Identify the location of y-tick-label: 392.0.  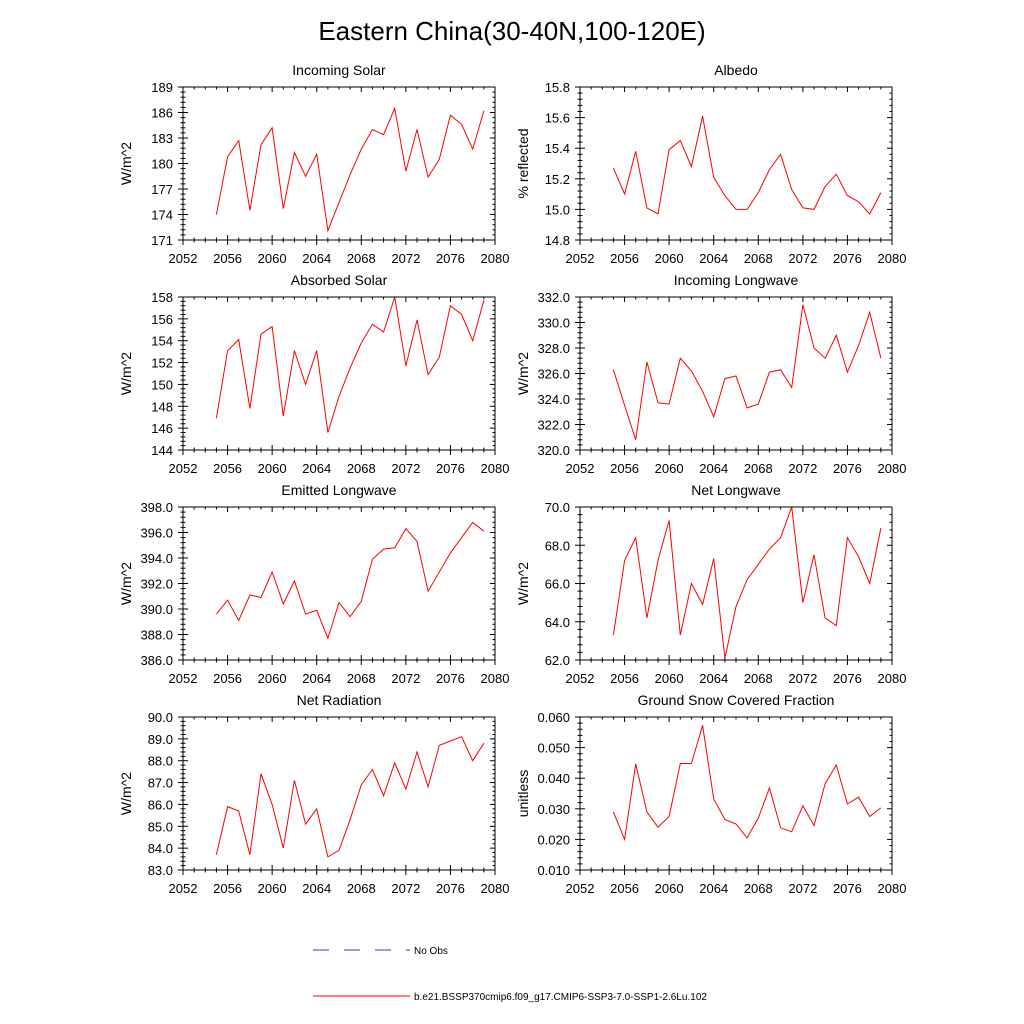
(156, 584).